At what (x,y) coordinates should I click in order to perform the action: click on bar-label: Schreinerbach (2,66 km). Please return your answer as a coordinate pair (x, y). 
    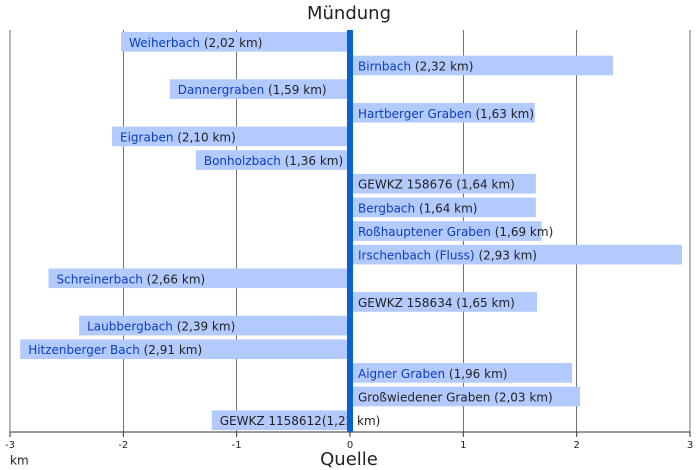
    Looking at the image, I should click on (131, 279).